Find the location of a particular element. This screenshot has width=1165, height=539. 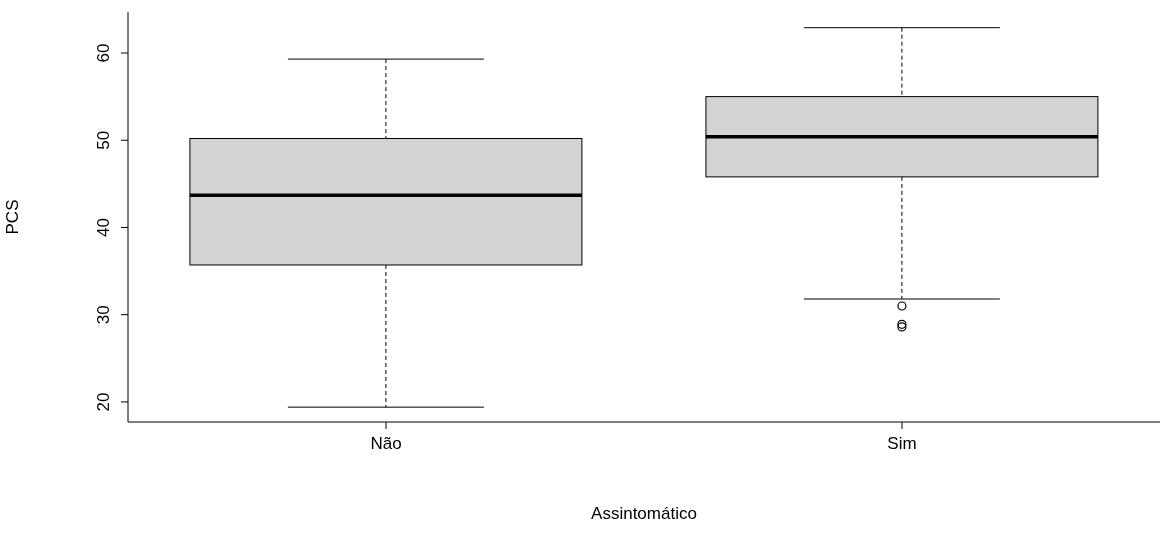

y-tick-label: 50 is located at coordinates (103, 140).